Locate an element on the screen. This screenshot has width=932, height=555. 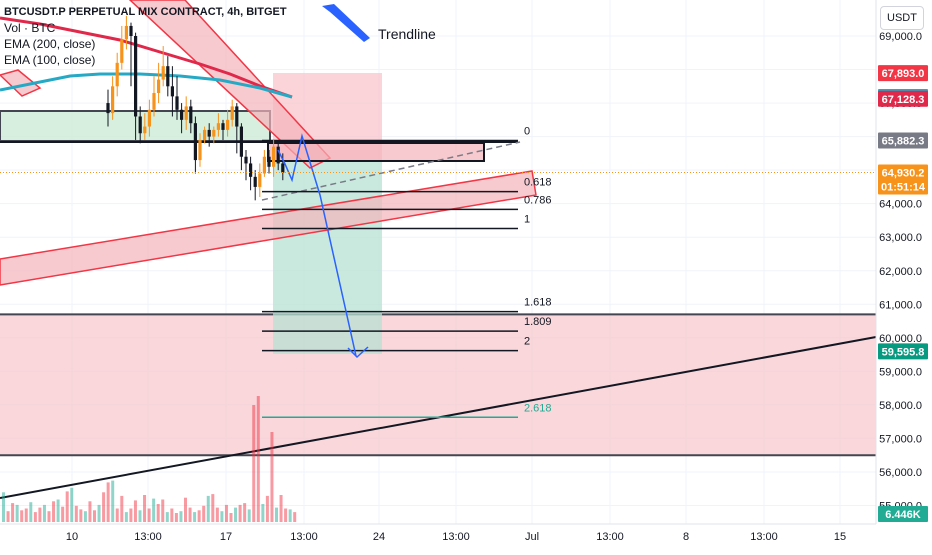
x-tick-label: 13:00 is located at coordinates (610, 537).